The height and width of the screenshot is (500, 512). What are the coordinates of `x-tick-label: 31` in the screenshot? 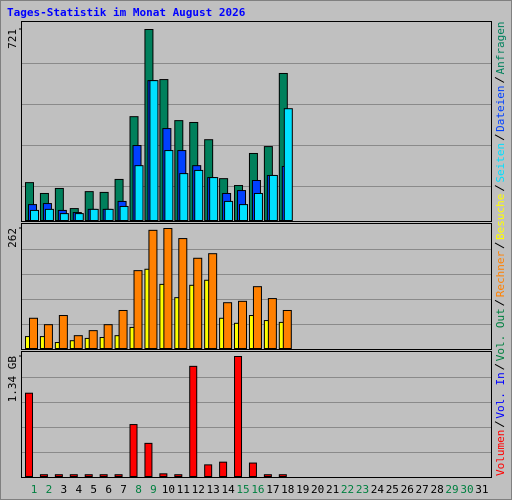 It's located at (481, 489).